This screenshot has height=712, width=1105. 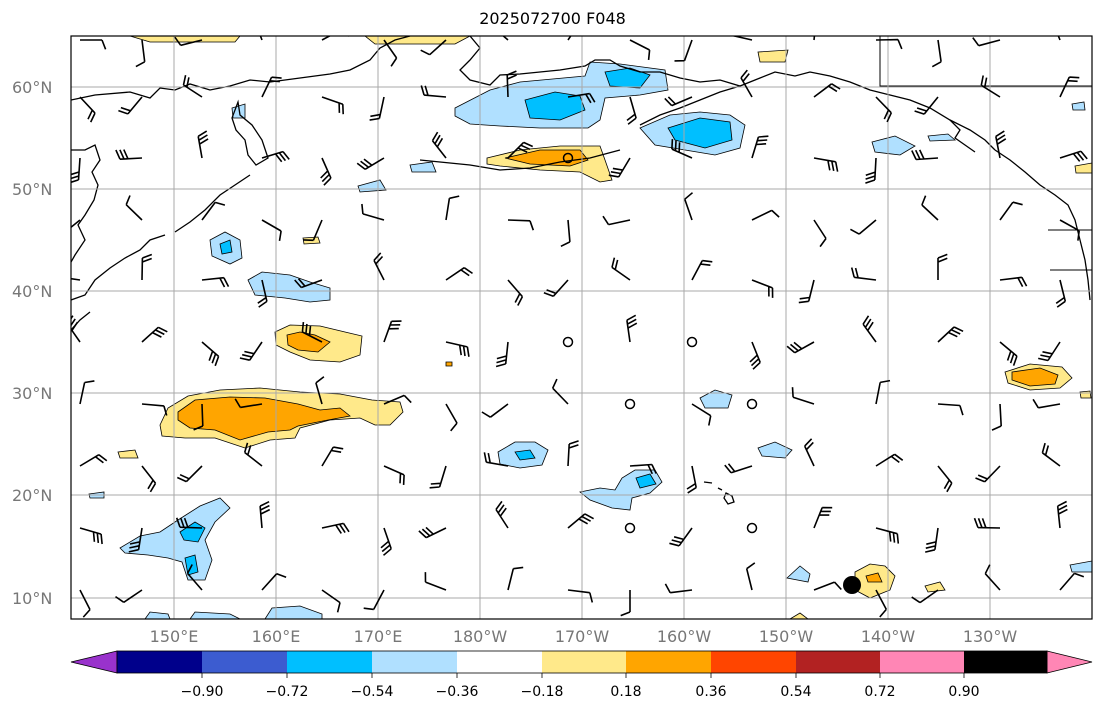 I want to click on border, so click(x=985, y=61).